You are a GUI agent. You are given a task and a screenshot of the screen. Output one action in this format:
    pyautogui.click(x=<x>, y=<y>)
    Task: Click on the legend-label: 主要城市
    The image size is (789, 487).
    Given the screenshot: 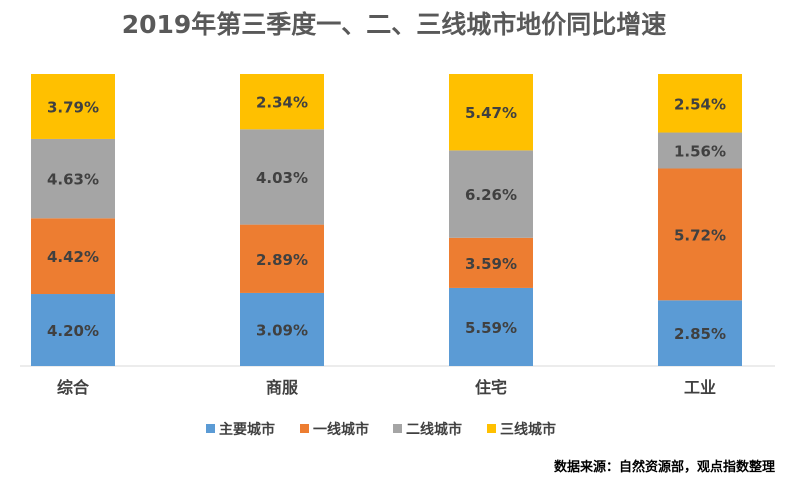 What is the action you would take?
    pyautogui.click(x=247, y=429)
    